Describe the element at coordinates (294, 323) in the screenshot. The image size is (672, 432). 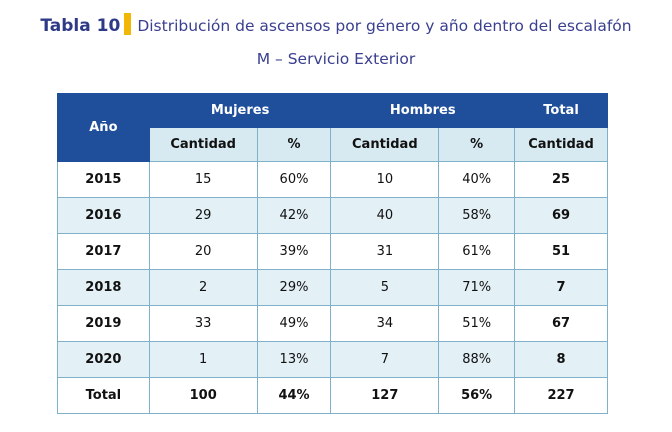
I see `cell-women-pct: 49%` at that location.